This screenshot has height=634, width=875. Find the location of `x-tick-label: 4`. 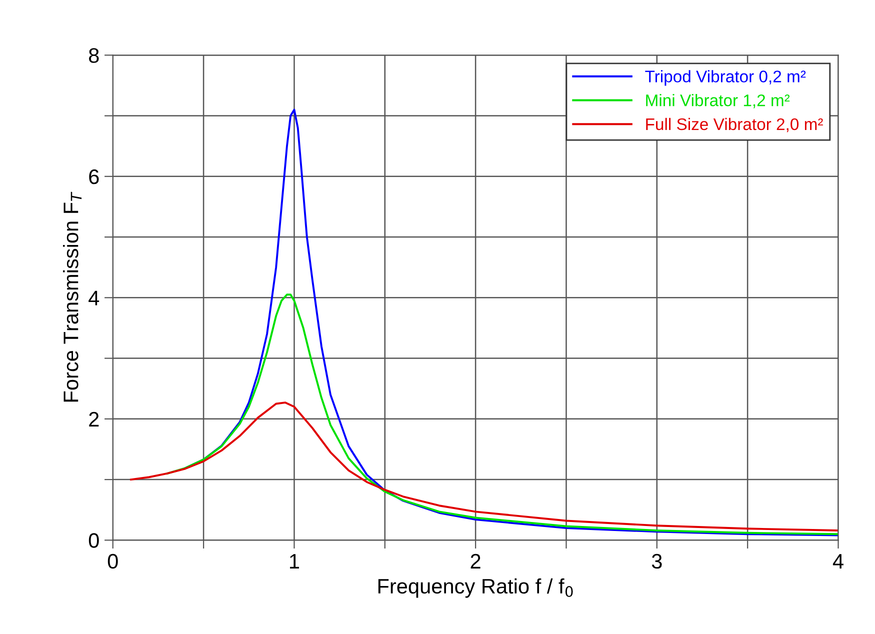

x-tick-label: 4 is located at coordinates (838, 561).